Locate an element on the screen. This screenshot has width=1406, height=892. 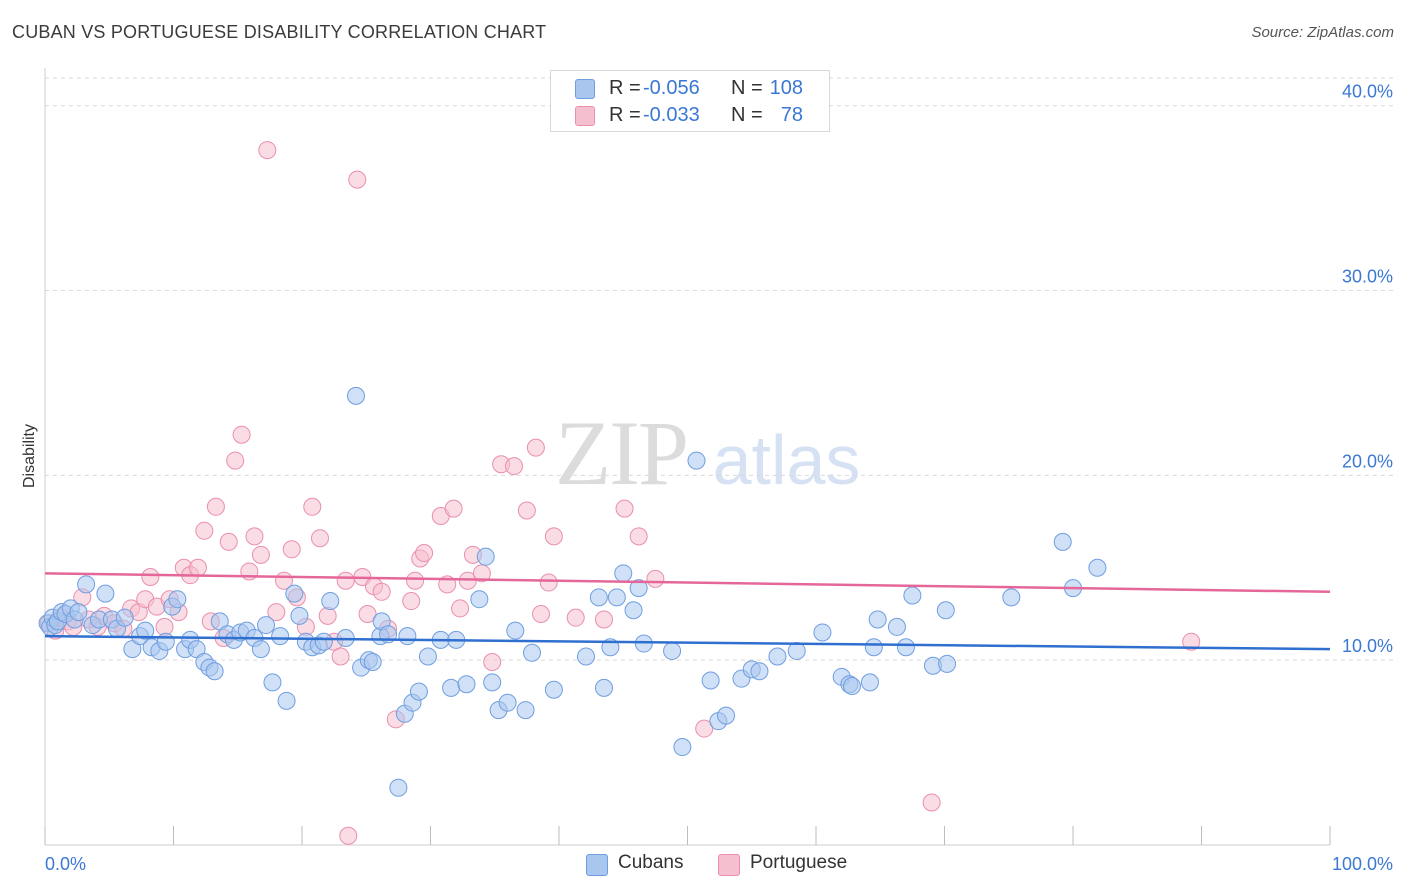
watermark: ZIP atlas is located at coordinates (707, 453).